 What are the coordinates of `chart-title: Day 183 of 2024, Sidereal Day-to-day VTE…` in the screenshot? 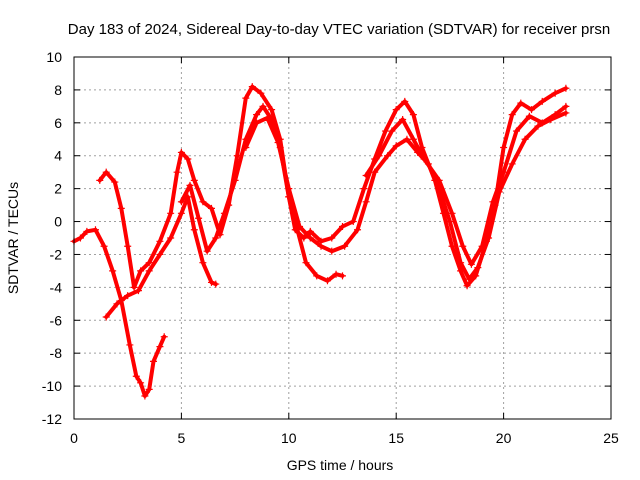 It's located at (339, 29).